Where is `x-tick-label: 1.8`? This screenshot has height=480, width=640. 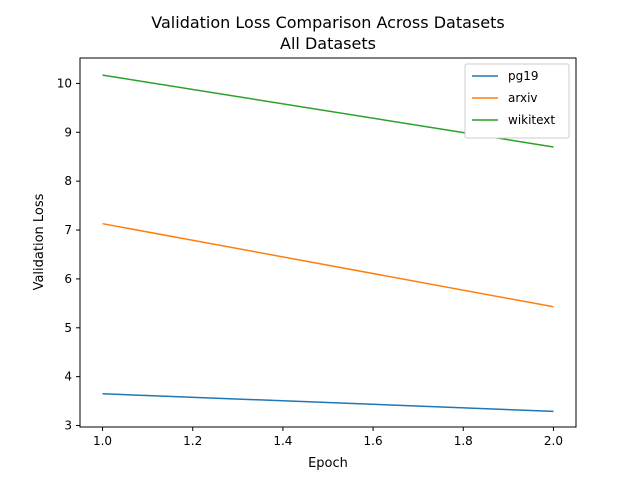
x-tick-label: 1.8 is located at coordinates (463, 441).